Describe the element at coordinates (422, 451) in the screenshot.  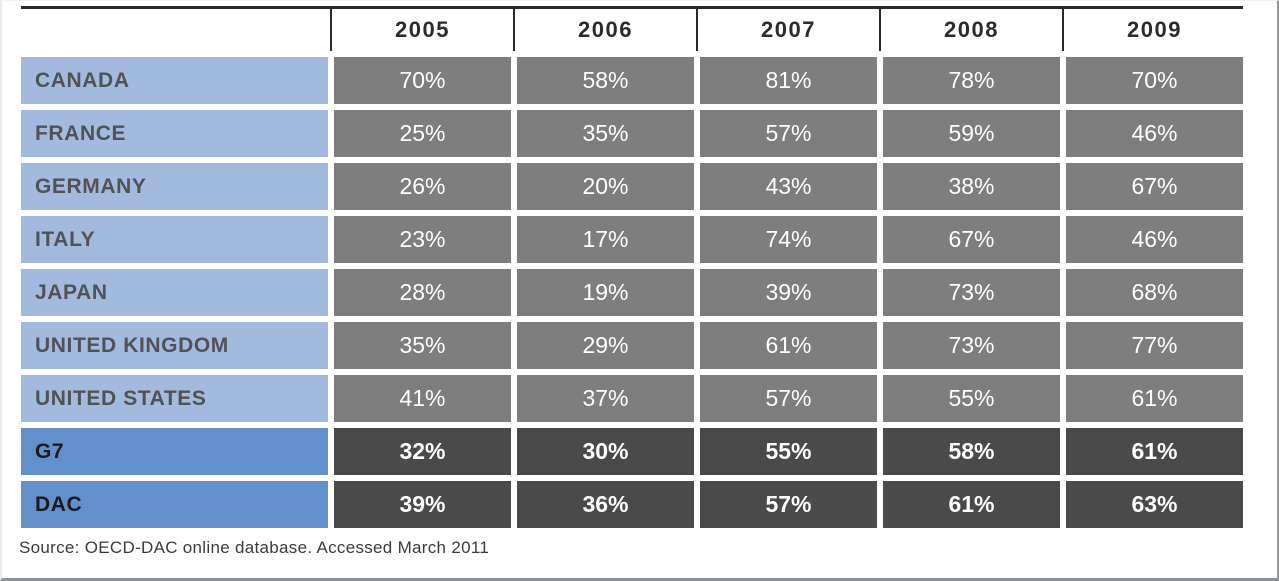
I see `percent-cell: 32%` at that location.